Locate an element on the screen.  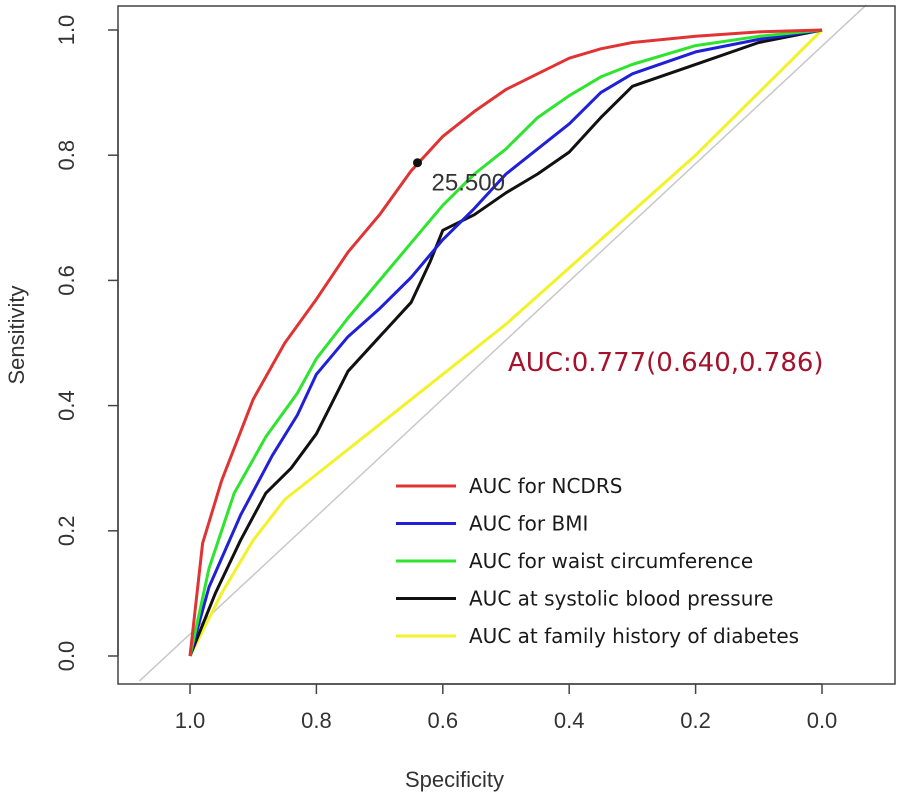
y-tick-label: 0.0 is located at coordinates (66, 656).